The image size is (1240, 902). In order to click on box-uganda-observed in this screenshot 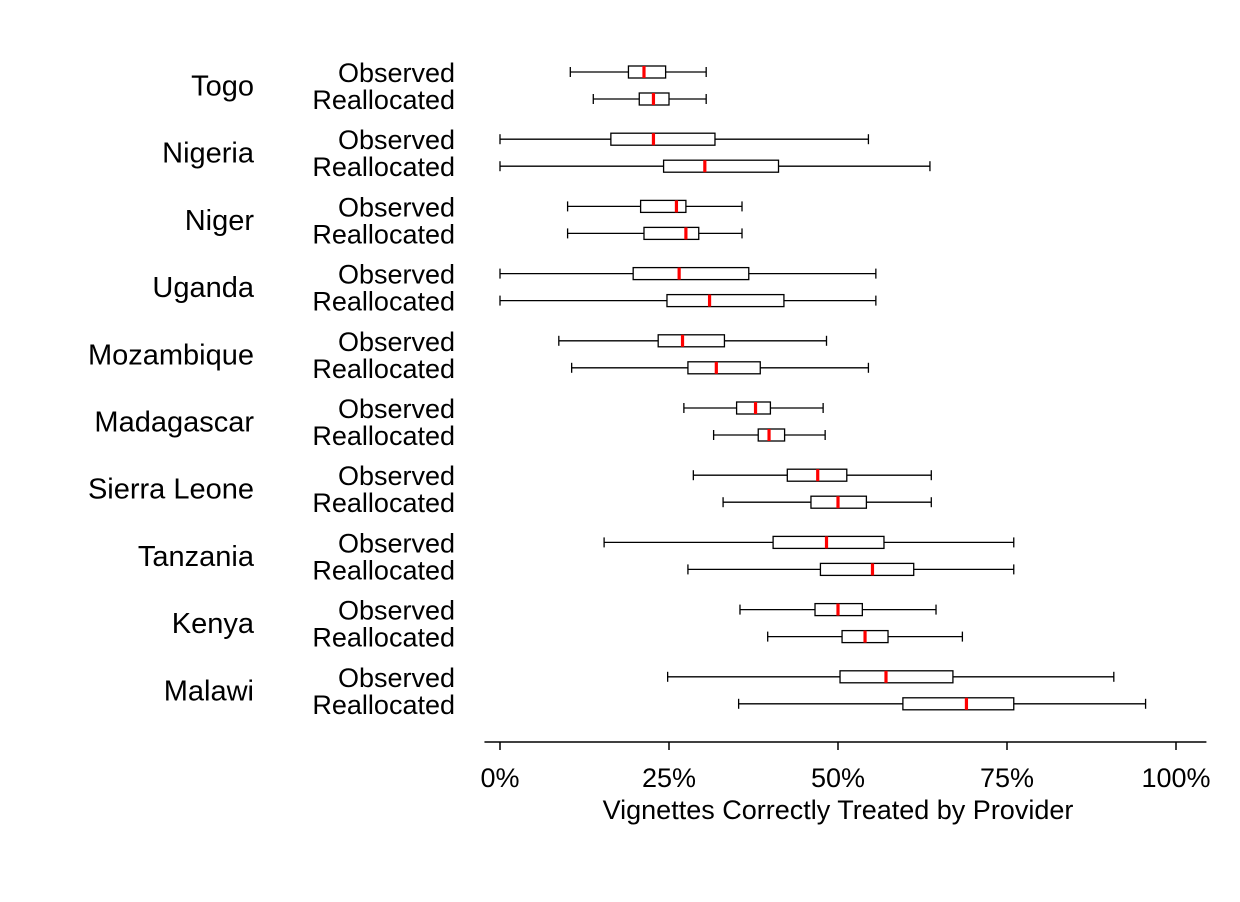, I will do `click(688, 273)`.